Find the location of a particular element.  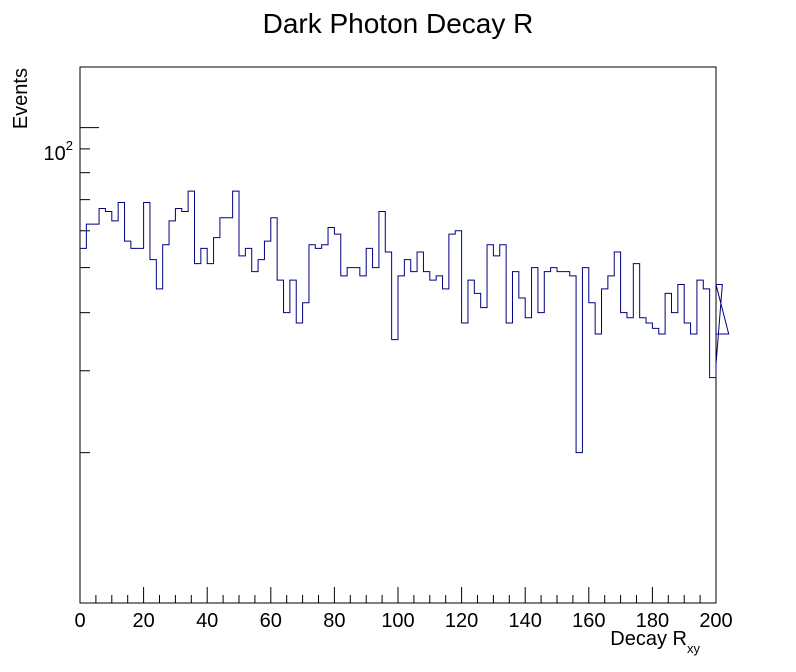

y-tick-label-100: 102 is located at coordinates (58, 151).